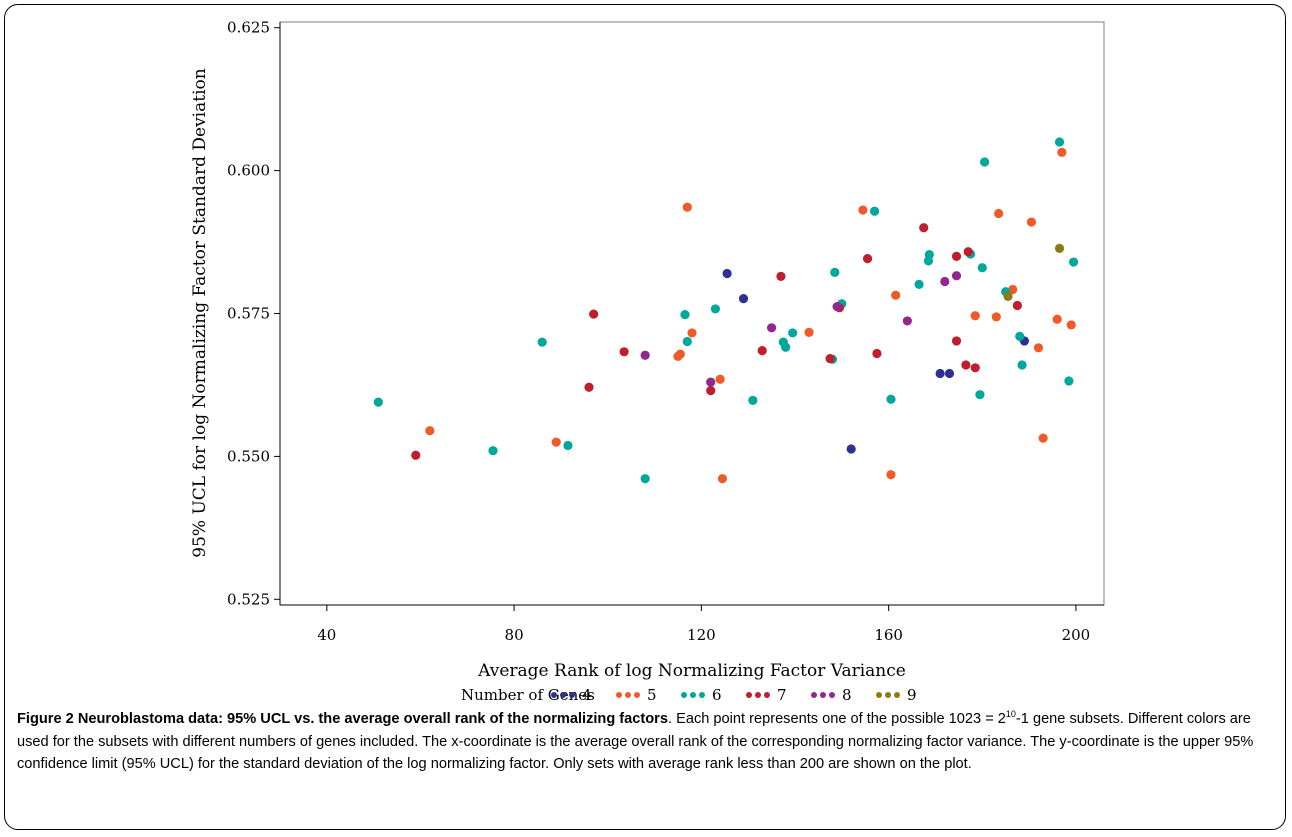 The width and height of the screenshot is (1292, 837). What do you see at coordinates (514, 635) in the screenshot?
I see `x-tick-label: 80` at bounding box center [514, 635].